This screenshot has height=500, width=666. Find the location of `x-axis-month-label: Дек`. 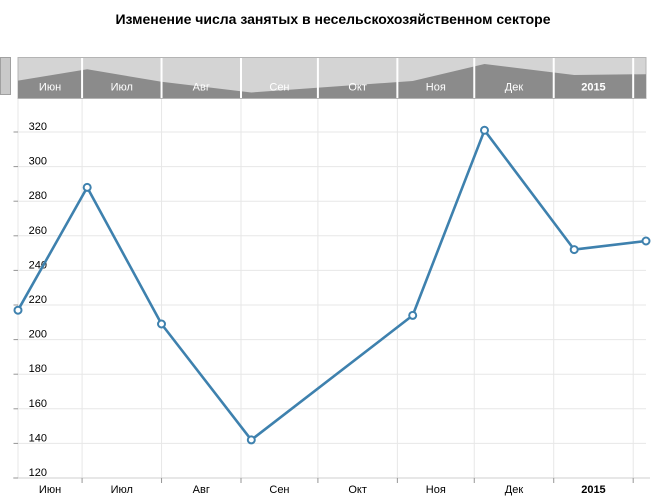

x-axis-month-label: Дек is located at coordinates (514, 490).